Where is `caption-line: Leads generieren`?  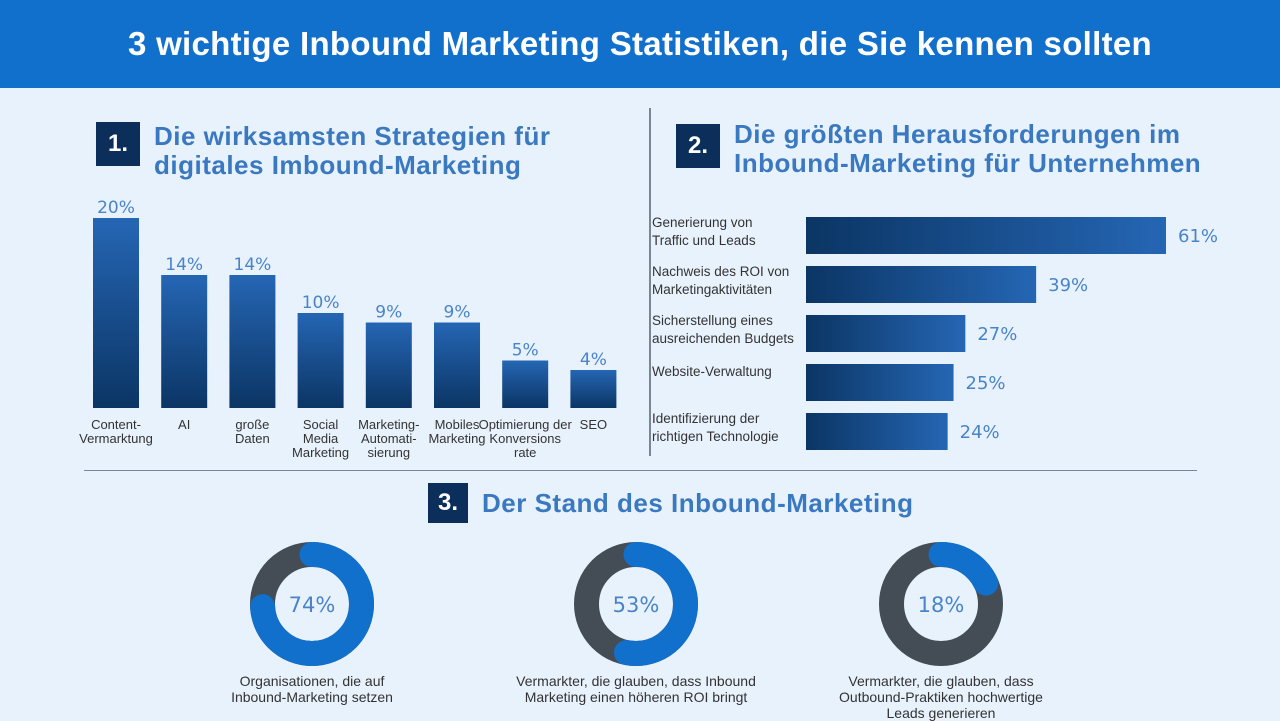 caption-line: Leads generieren is located at coordinates (941, 713).